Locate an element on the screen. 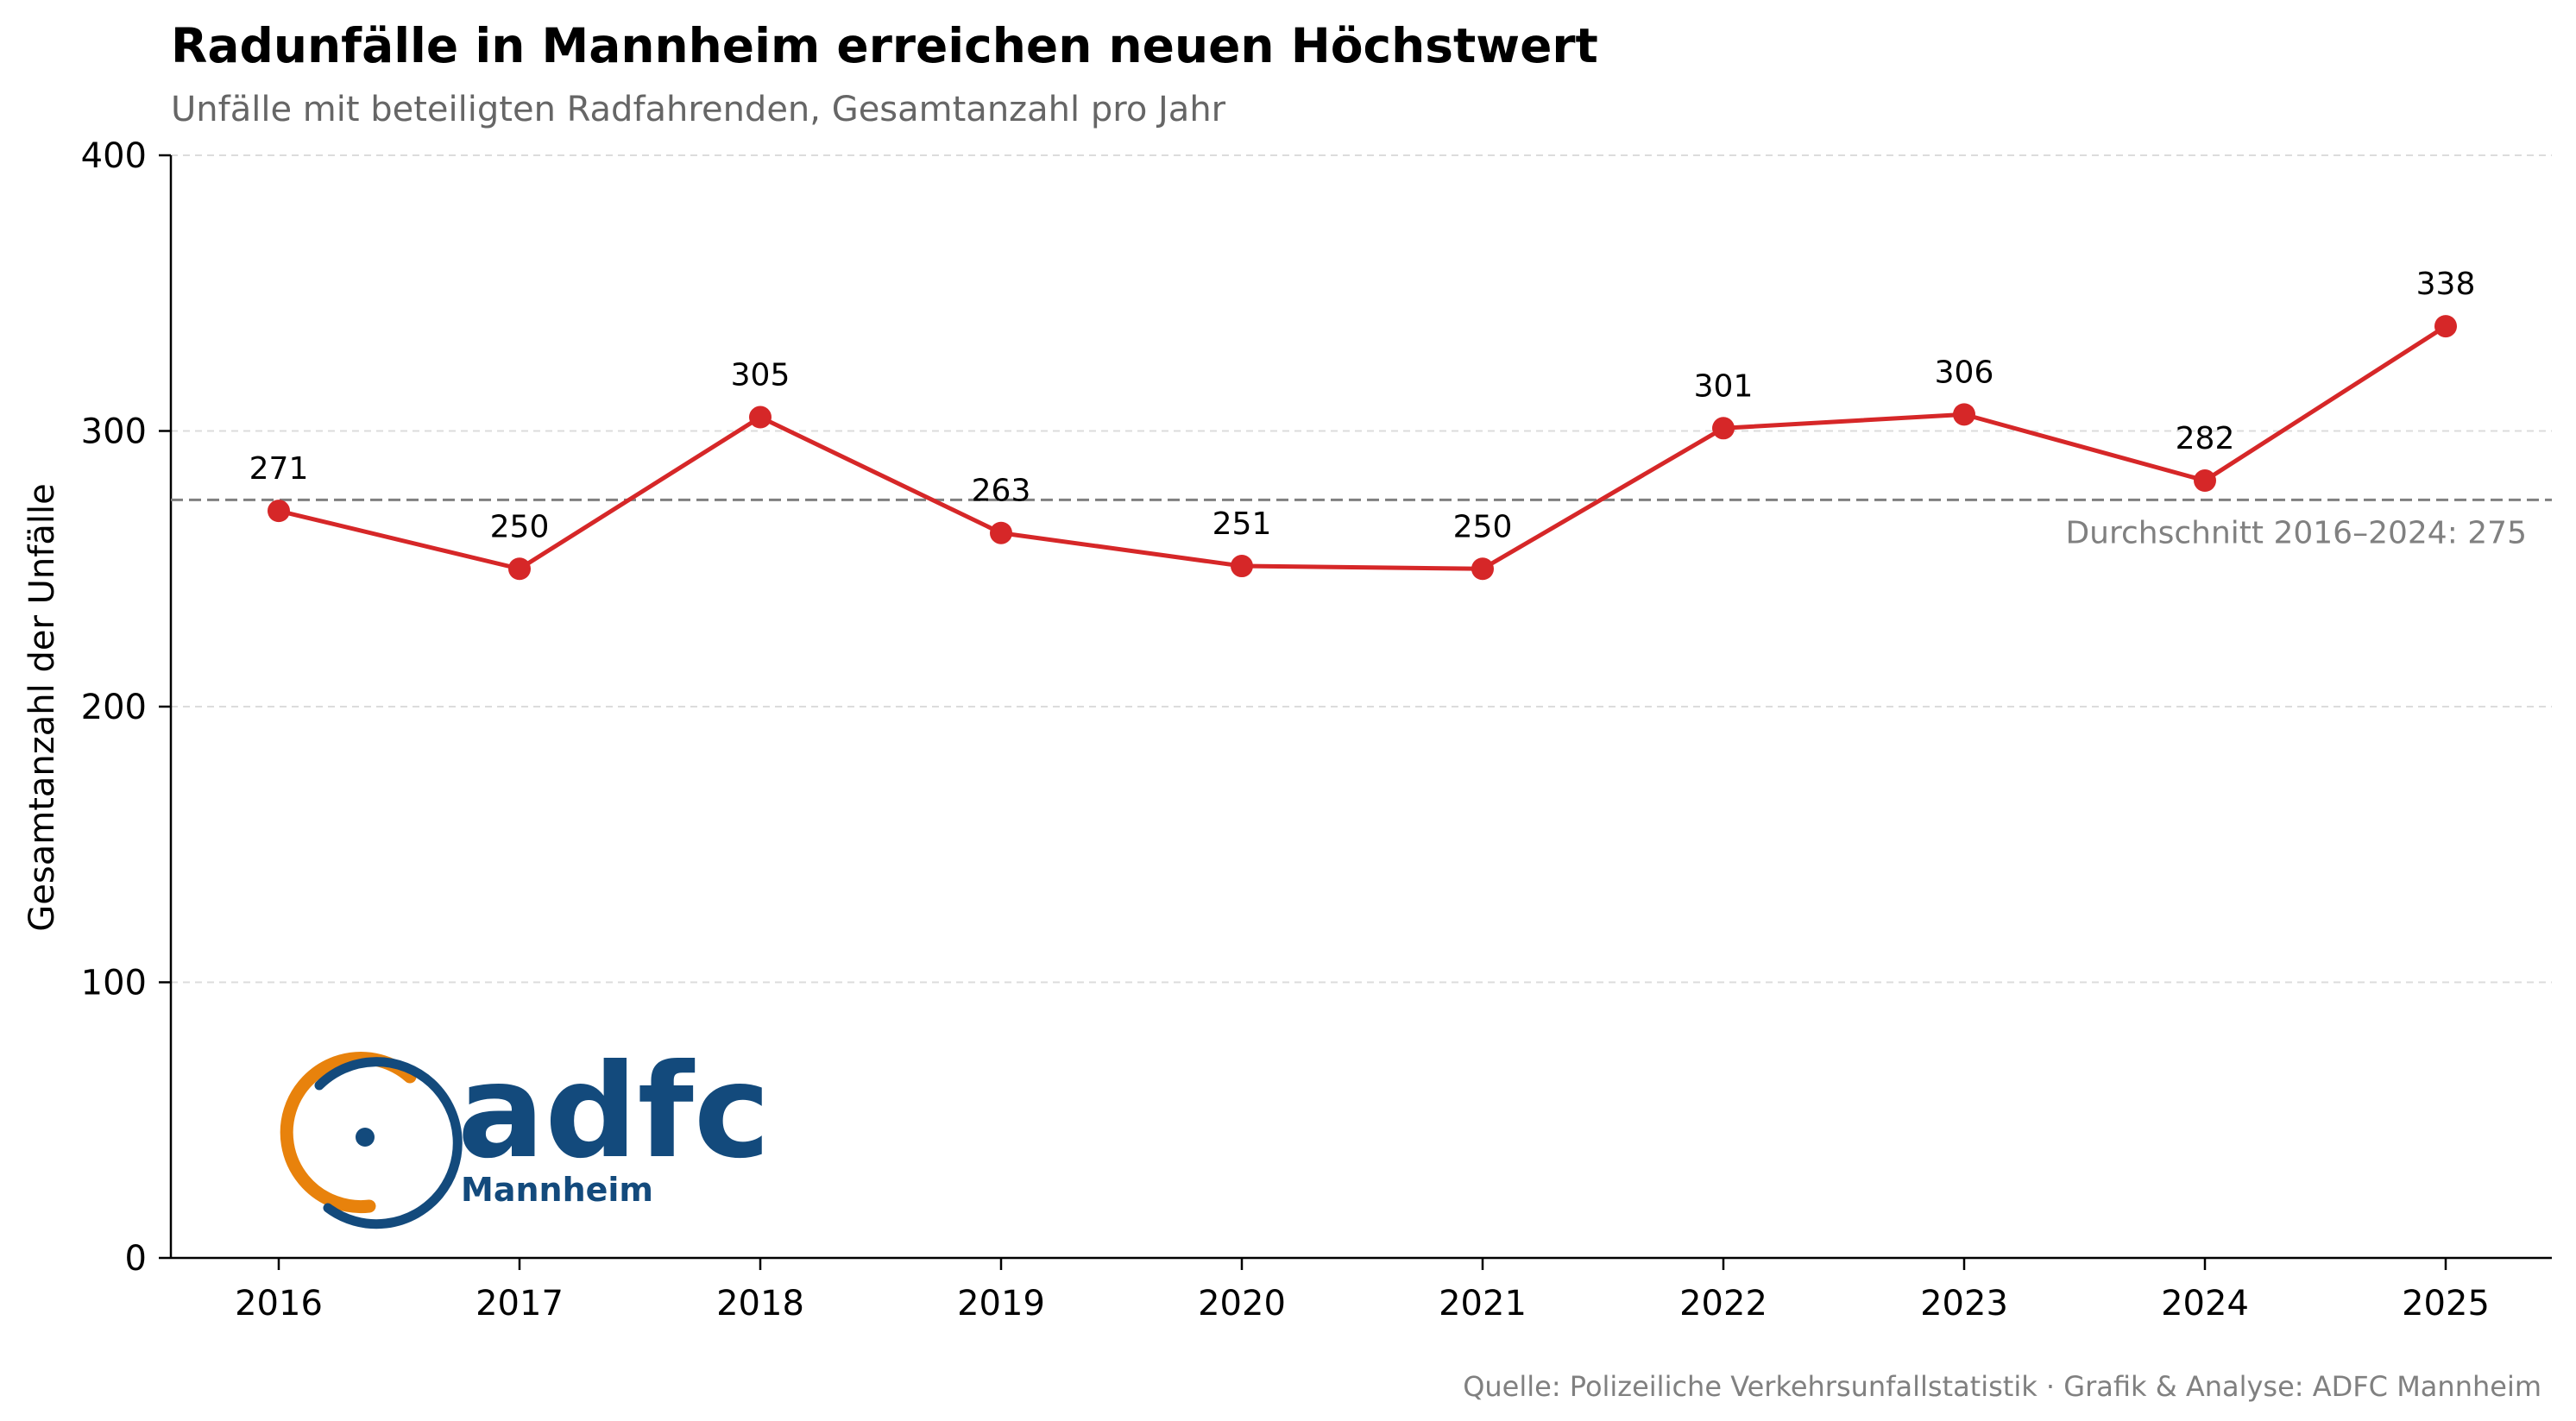 The width and height of the screenshot is (2576, 1421). x-tick-label: 2021 is located at coordinates (1483, 1304).